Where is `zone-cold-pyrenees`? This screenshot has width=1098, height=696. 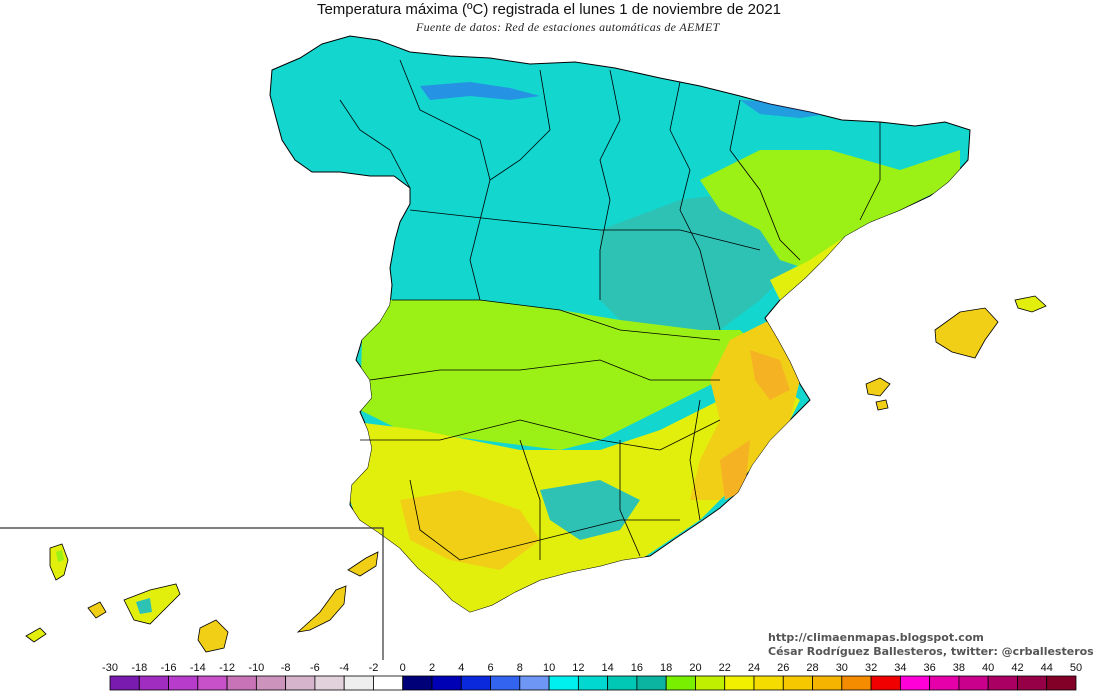
zone-cold-pyrenees is located at coordinates (790, 109).